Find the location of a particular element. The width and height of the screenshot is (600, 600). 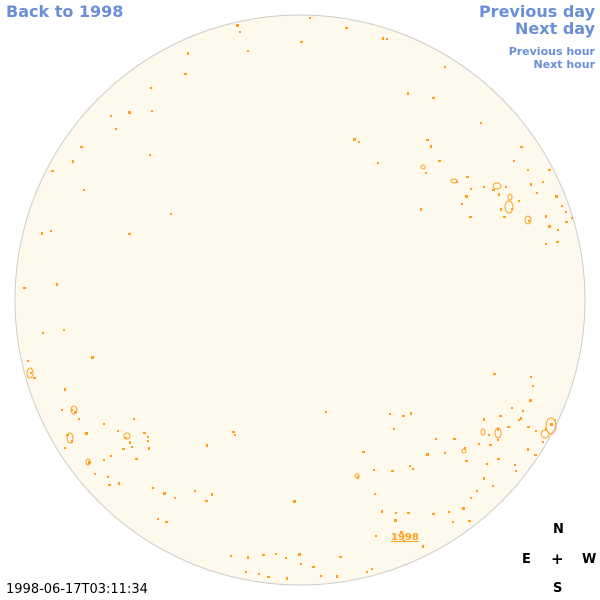

previous-hour-link: Previous hour is located at coordinates (551, 51).